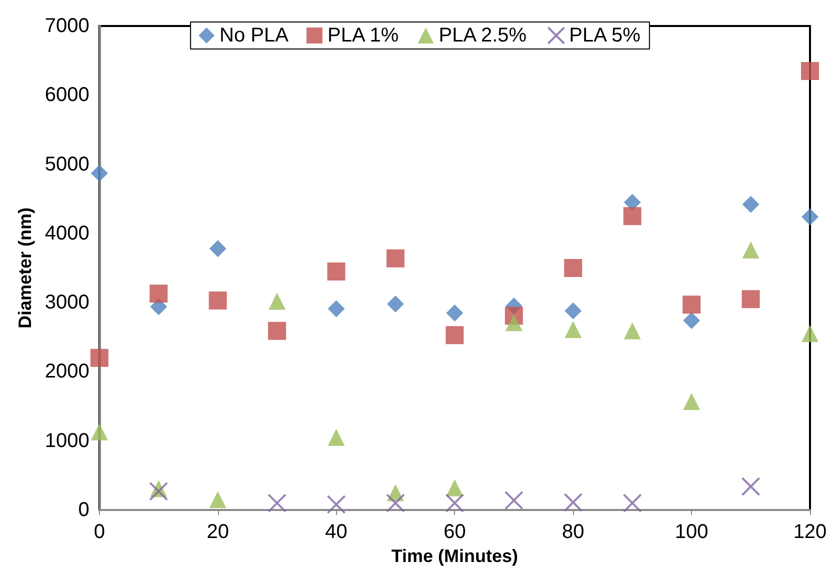  What do you see at coordinates (67, 303) in the screenshot?
I see `y-tick-label: 3000` at bounding box center [67, 303].